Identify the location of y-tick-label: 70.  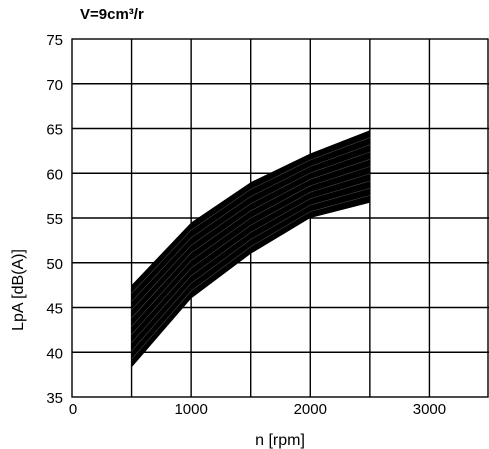
(54, 85).